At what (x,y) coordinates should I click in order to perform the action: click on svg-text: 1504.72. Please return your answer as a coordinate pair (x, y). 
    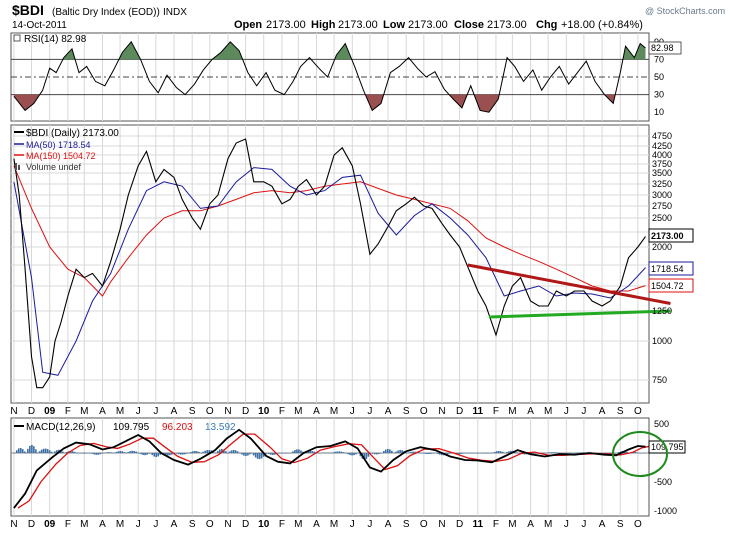
    Looking at the image, I should click on (667, 286).